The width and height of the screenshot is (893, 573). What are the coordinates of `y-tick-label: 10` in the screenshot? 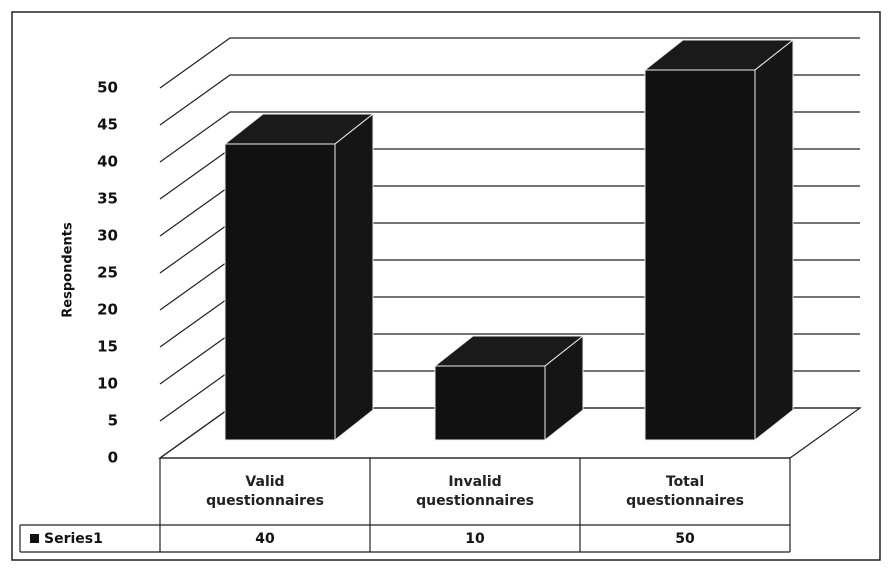 It's located at (107, 384).